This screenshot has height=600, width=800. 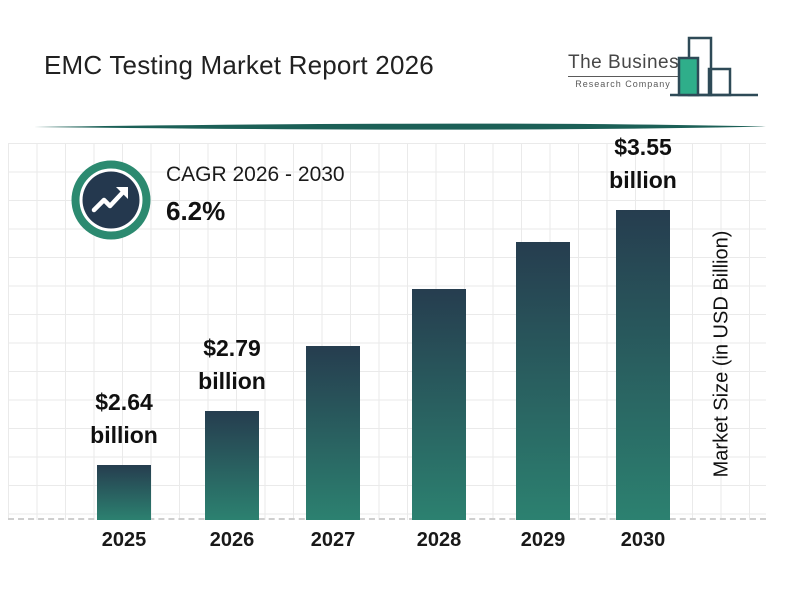 I want to click on page-title: EMC Testing Market Report 2026, so click(x=239, y=65).